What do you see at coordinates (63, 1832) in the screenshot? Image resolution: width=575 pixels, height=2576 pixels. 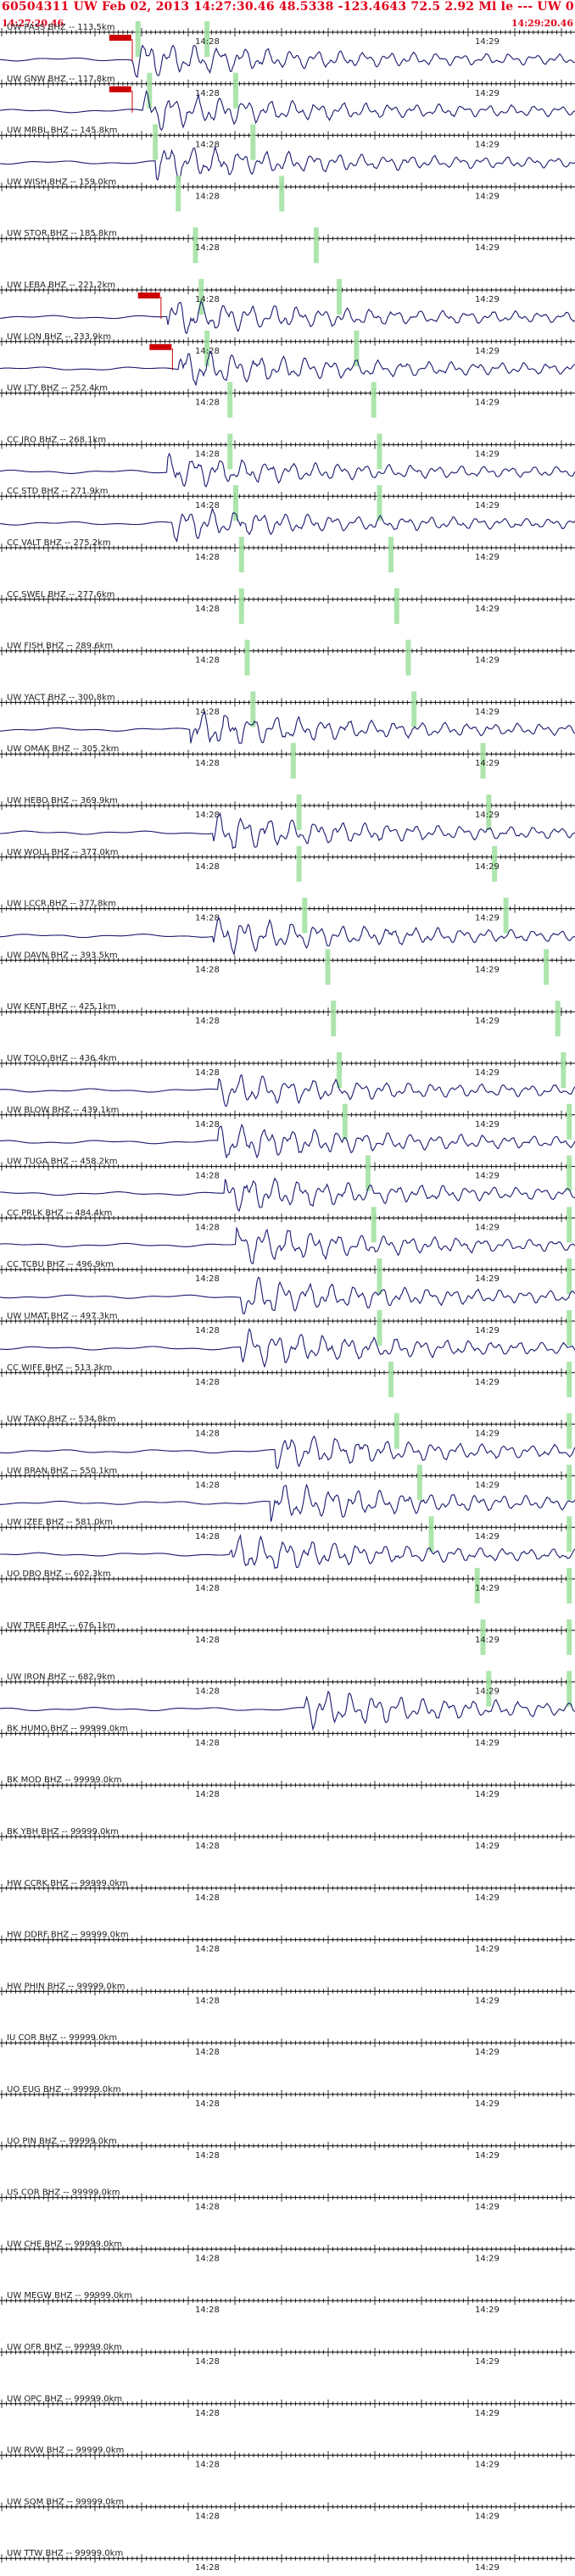 I see `station-label: BK YBH BHZ -- 99999.0km` at bounding box center [63, 1832].